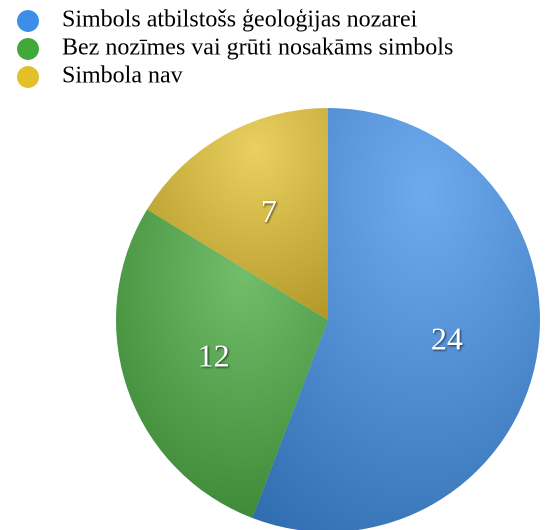 This screenshot has width=548, height=530. Describe the element at coordinates (240, 20) in the screenshot. I see `legend-label: Simbols atbilstošs ģeoloģijas nozarei` at that location.